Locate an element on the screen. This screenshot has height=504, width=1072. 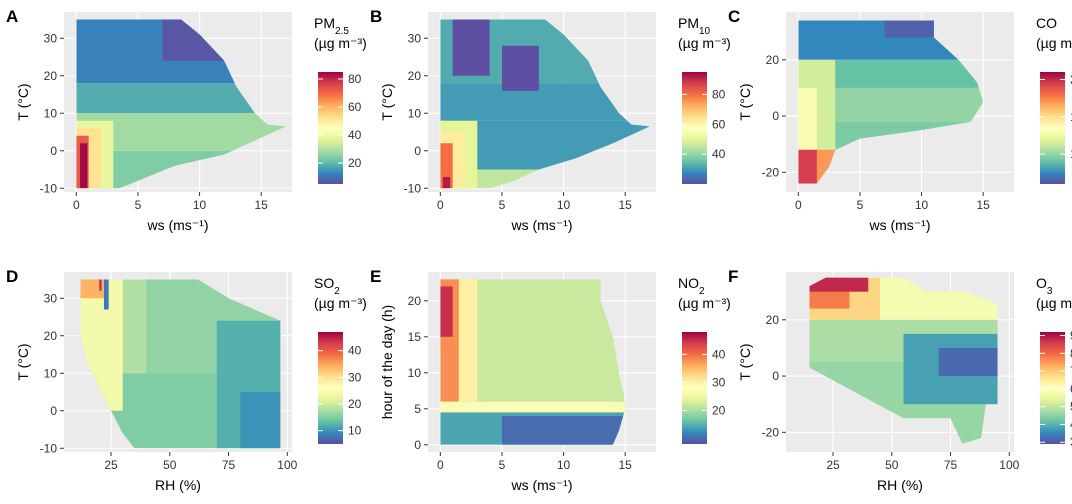
colorbar-tick-label: 1.0 is located at coordinates (1071, 154).